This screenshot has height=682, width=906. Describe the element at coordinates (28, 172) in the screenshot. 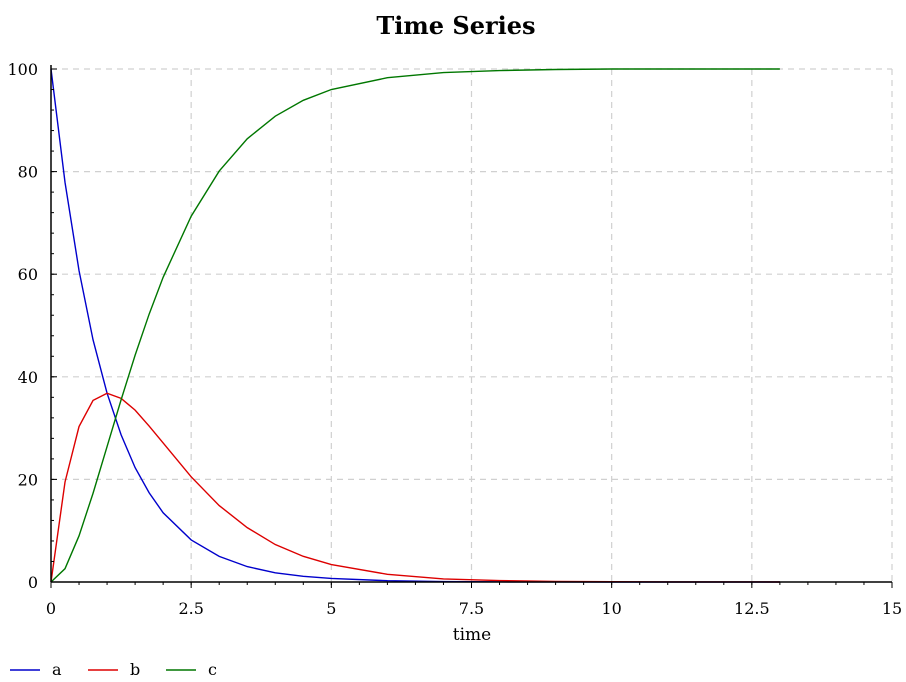

I see `y-tick-label: 80` at that location.